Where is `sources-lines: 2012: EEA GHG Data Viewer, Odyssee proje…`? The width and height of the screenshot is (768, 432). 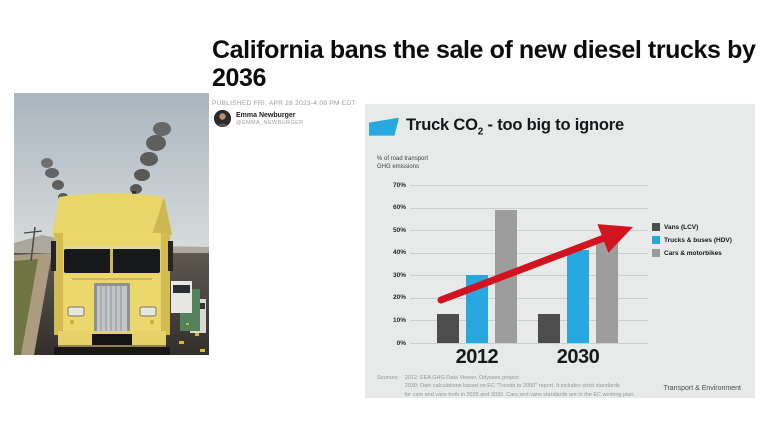
sources-lines: 2012: EEA GHG Data Viewer, Odyssee proje… is located at coordinates (520, 386).